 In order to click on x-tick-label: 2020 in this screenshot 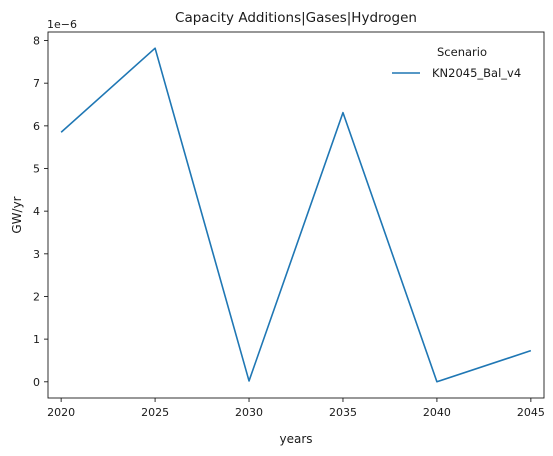, I will do `click(61, 412)`.